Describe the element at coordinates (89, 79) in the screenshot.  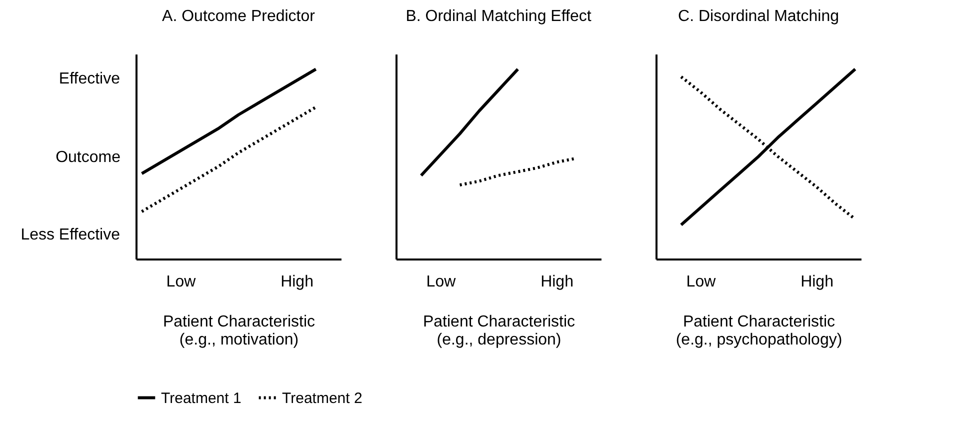
I see `text: Effective` at that location.